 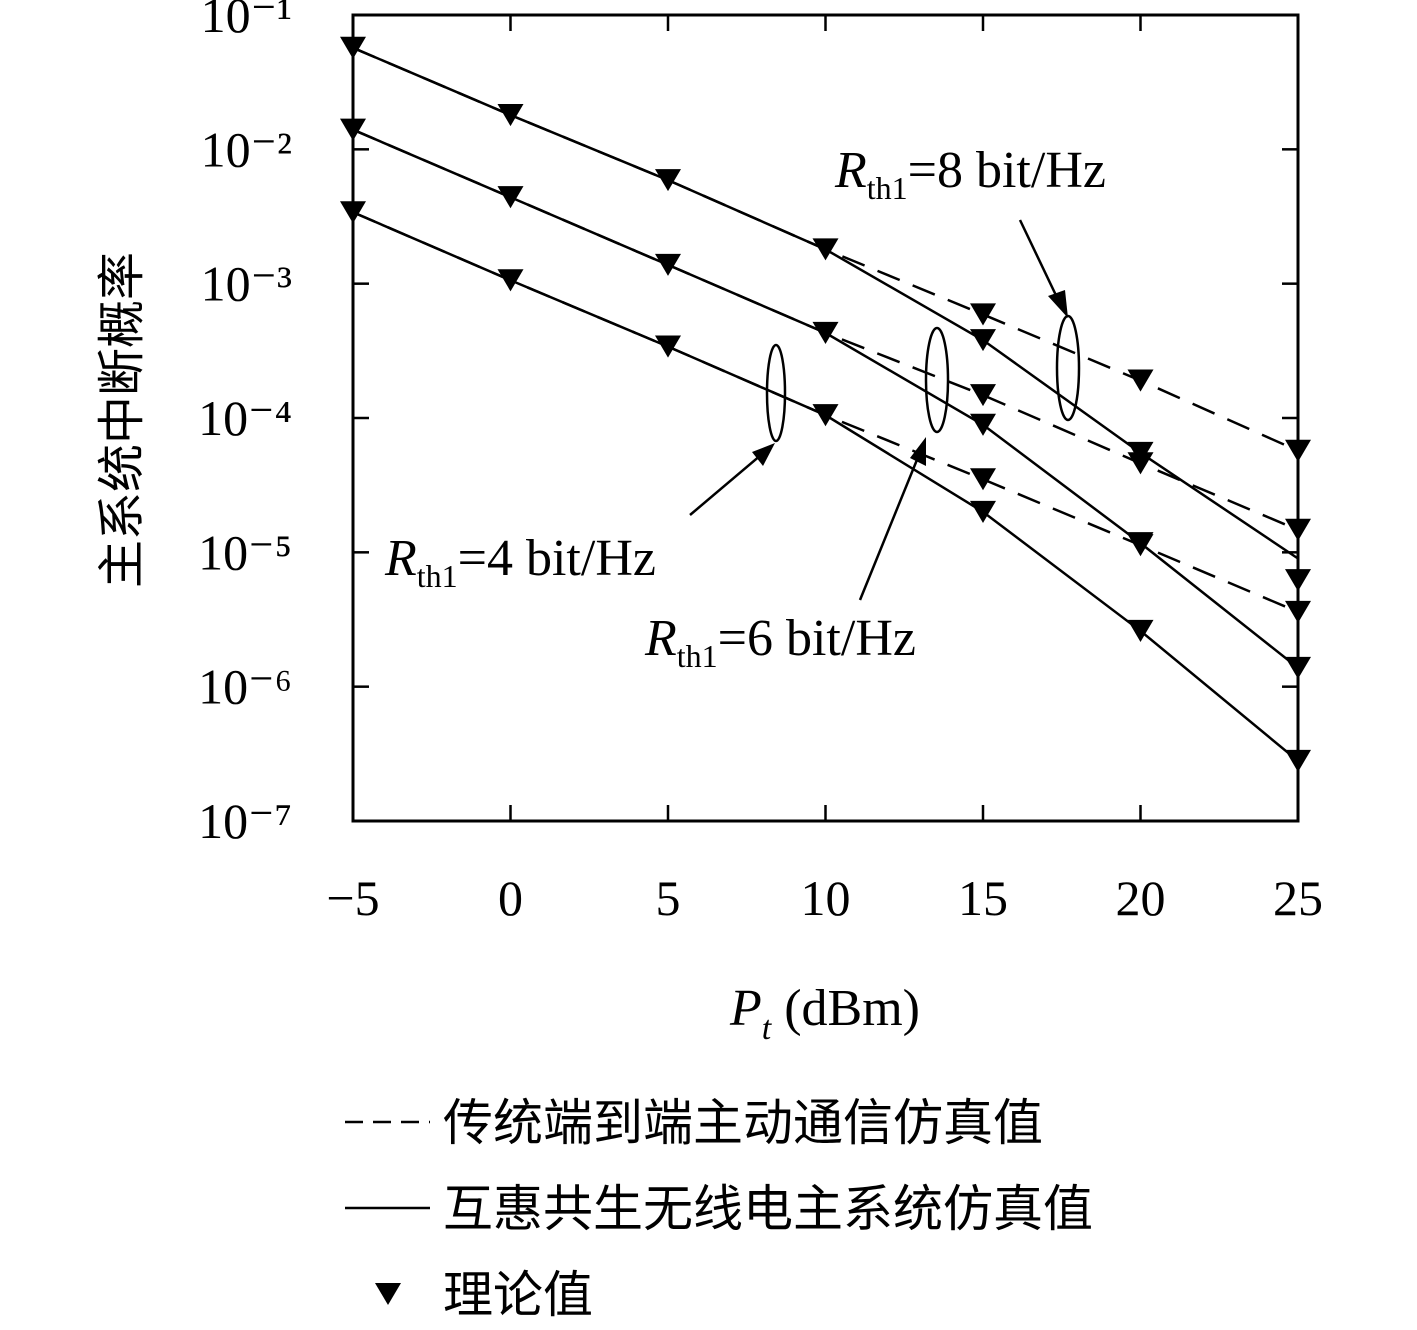 I want to click on y-tick-label: 10⁻⁴, so click(x=245, y=418).